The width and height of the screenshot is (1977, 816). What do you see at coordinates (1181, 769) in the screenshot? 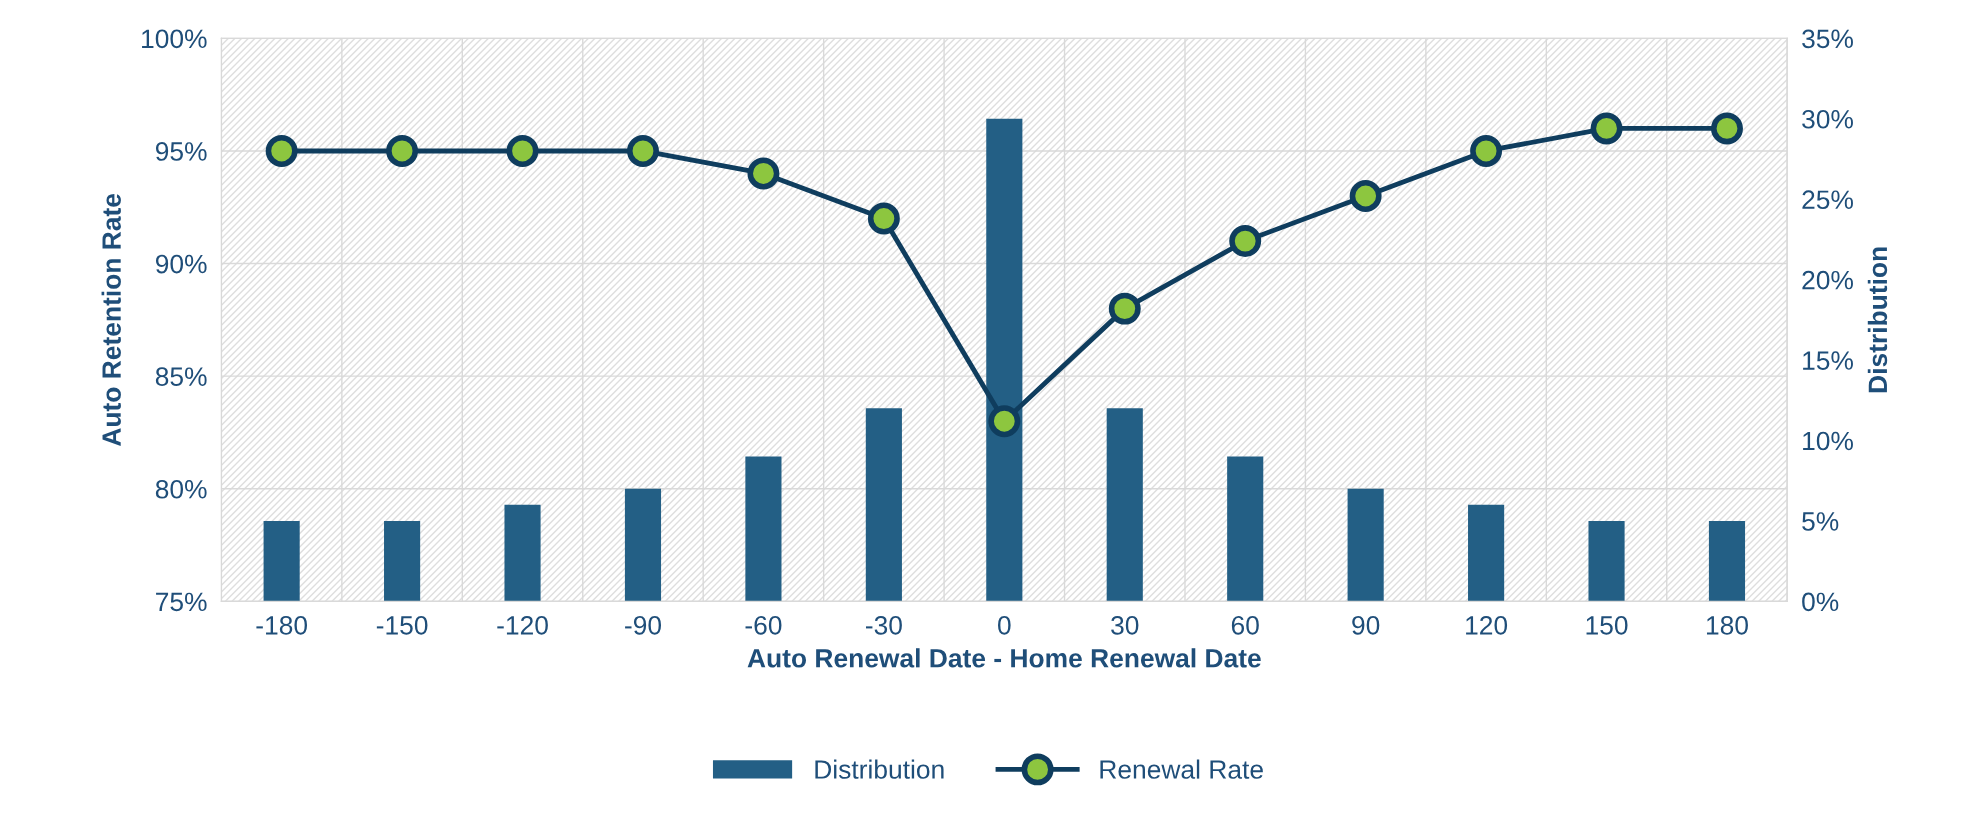
I see `legend-label: Renewal Rate` at bounding box center [1181, 769].